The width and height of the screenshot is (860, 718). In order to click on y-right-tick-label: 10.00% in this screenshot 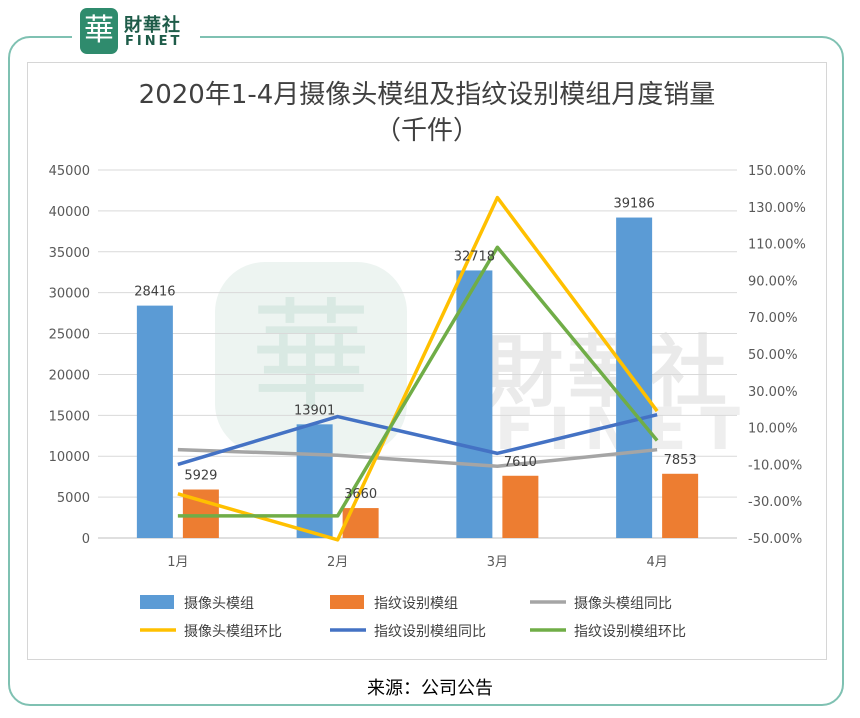, I will do `click(773, 429)`.